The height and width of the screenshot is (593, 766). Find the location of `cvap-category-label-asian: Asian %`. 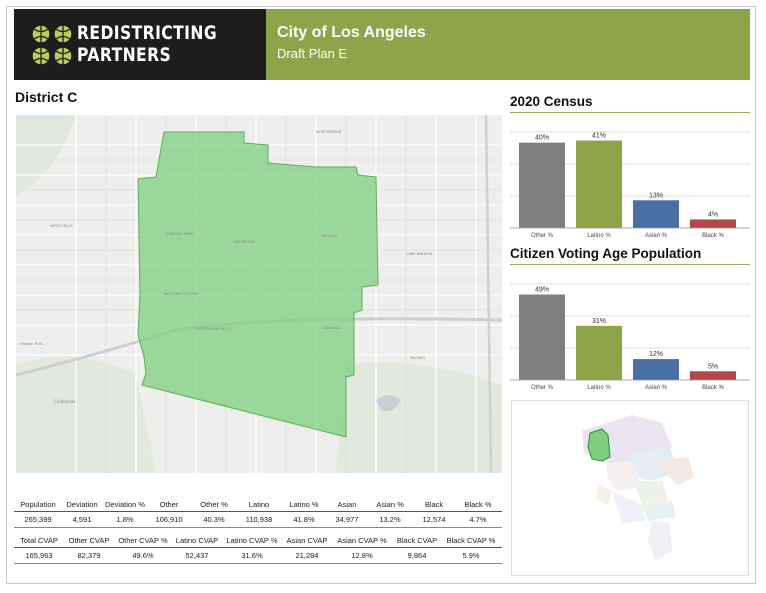

cvap-category-label-asian: Asian % is located at coordinates (656, 388).